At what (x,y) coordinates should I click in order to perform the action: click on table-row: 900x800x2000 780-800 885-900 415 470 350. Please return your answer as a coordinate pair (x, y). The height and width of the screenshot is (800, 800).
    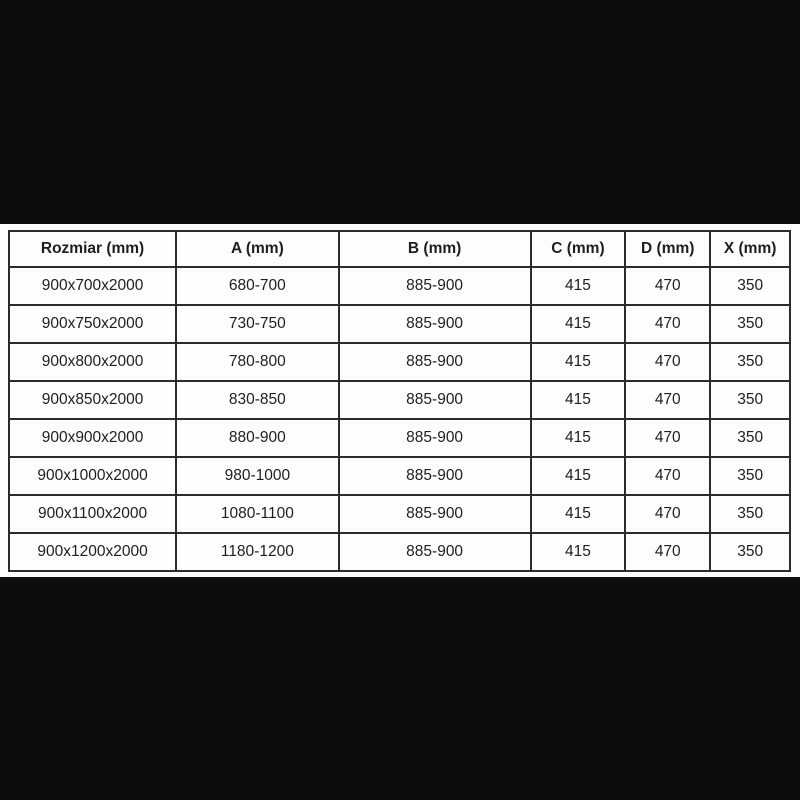
    Looking at the image, I should click on (399, 362).